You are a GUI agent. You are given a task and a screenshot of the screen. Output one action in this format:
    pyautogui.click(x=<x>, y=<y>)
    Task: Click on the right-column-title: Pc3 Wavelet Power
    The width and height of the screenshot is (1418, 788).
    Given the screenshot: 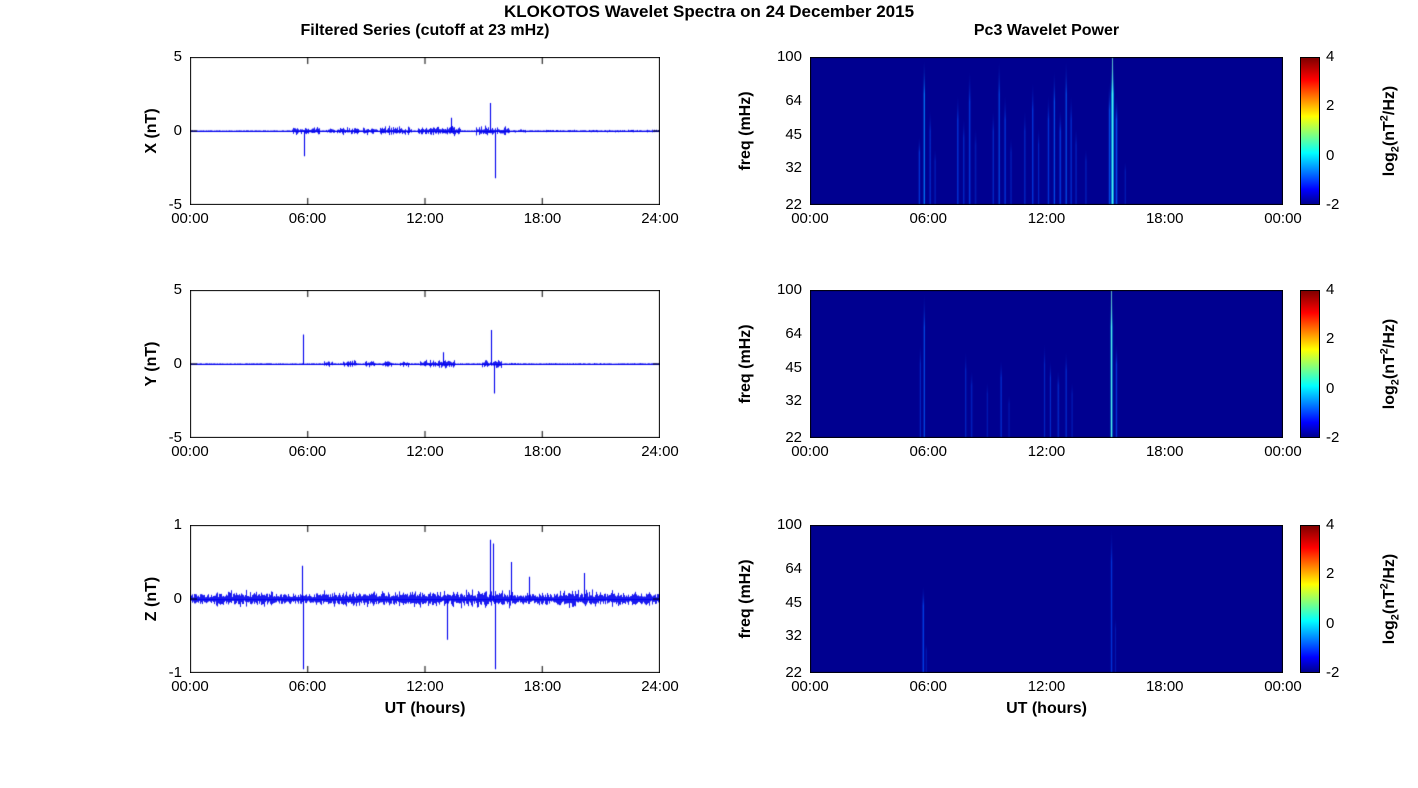 What is the action you would take?
    pyautogui.click(x=1046, y=30)
    